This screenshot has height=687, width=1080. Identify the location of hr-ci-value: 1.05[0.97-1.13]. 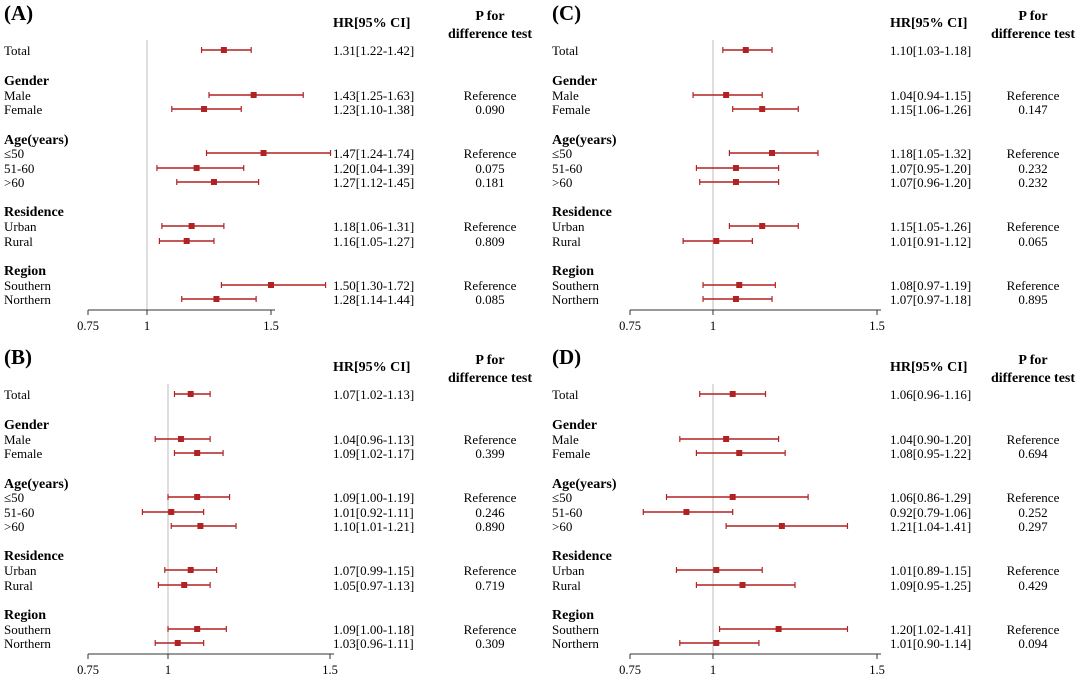
(373, 585).